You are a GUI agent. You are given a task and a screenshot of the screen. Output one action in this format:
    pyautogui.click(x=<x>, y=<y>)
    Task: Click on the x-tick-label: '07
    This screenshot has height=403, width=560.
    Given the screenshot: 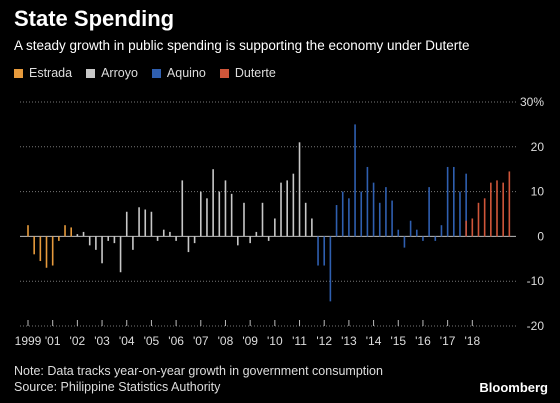 What is the action you would take?
    pyautogui.click(x=201, y=341)
    